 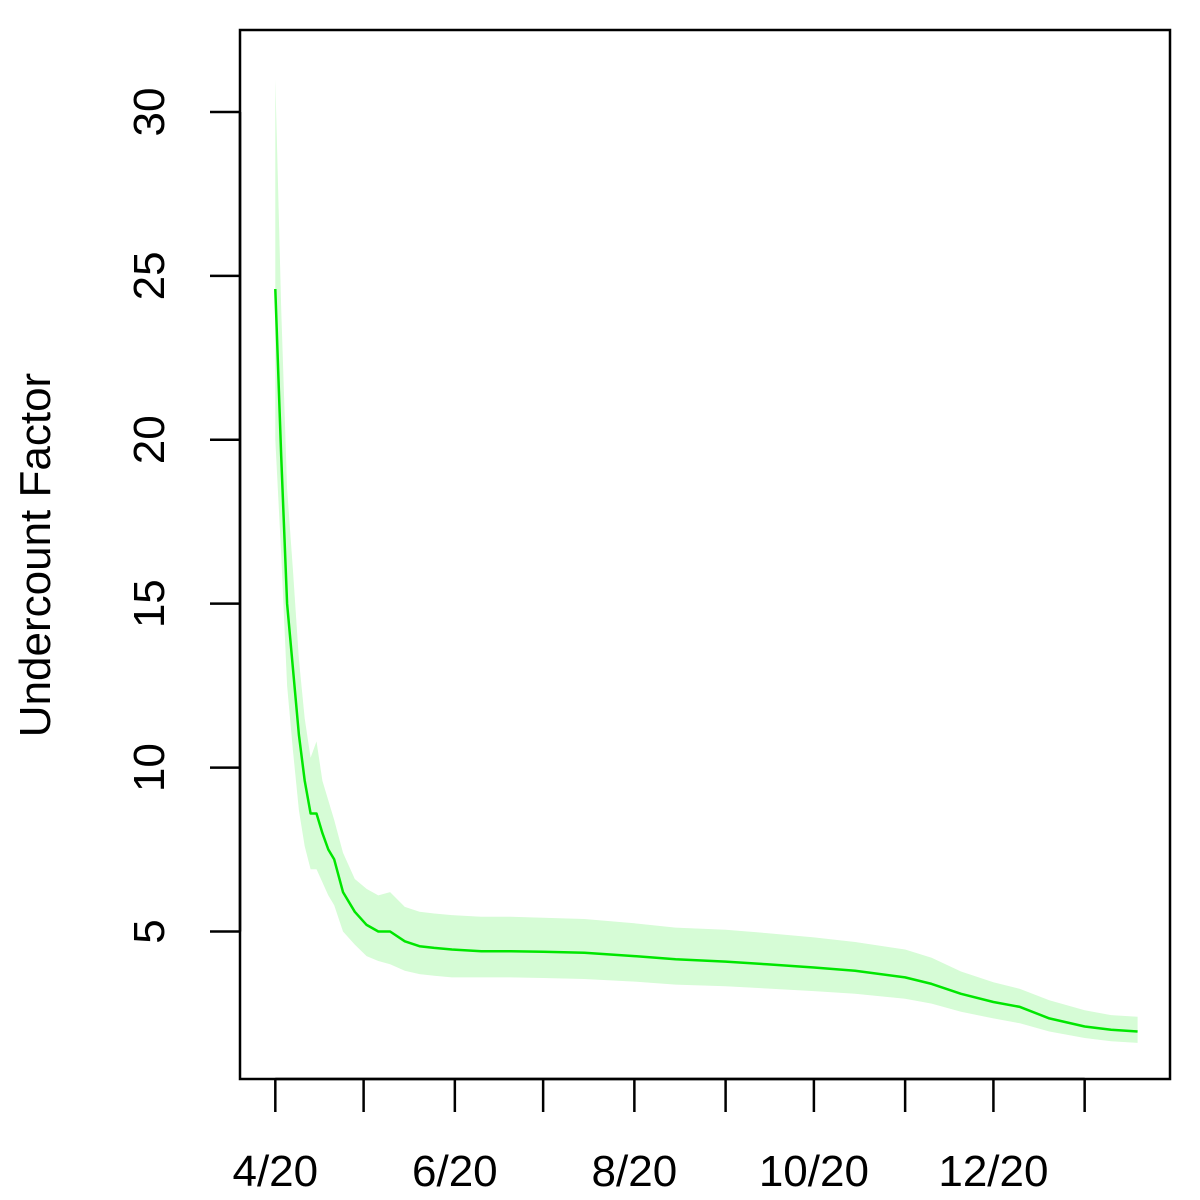 I want to click on x-tick-label: 8/20, so click(x=635, y=1171).